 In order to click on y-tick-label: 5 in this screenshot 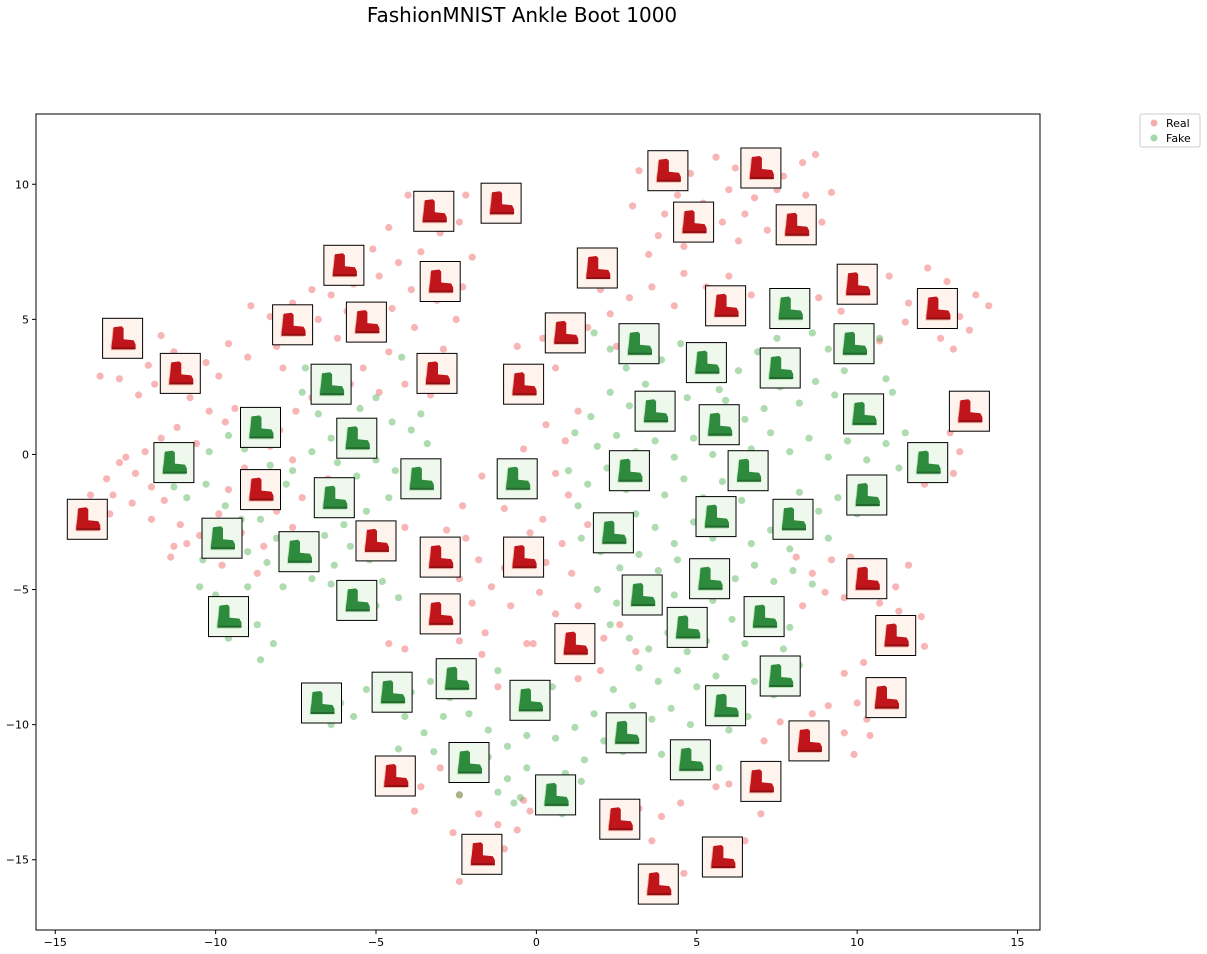, I will do `click(25, 319)`.